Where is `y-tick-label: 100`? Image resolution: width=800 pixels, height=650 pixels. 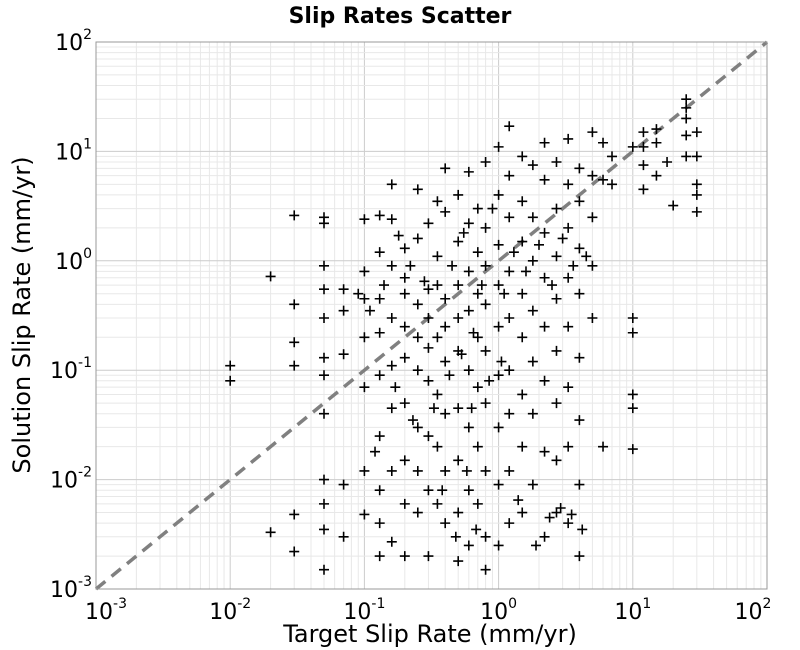
y-tick-label: 100 is located at coordinates (73, 260).